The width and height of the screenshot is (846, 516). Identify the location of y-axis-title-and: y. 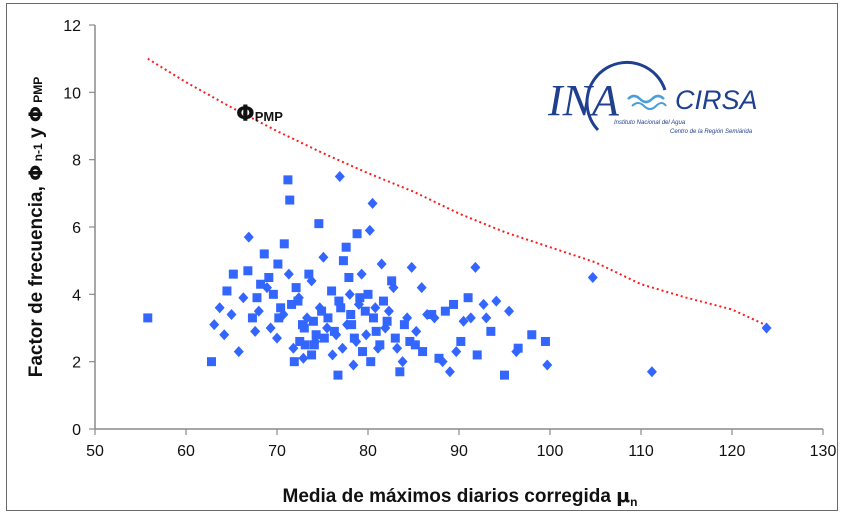
(36, 132).